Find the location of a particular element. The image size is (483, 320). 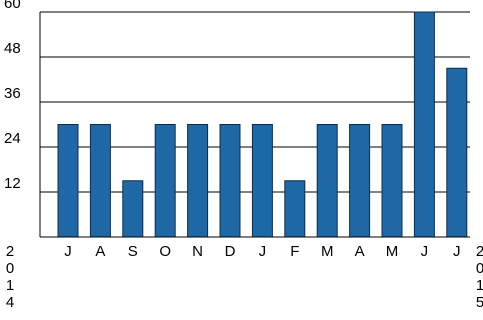

year-start-char-1: 0 is located at coordinates (10, 268).